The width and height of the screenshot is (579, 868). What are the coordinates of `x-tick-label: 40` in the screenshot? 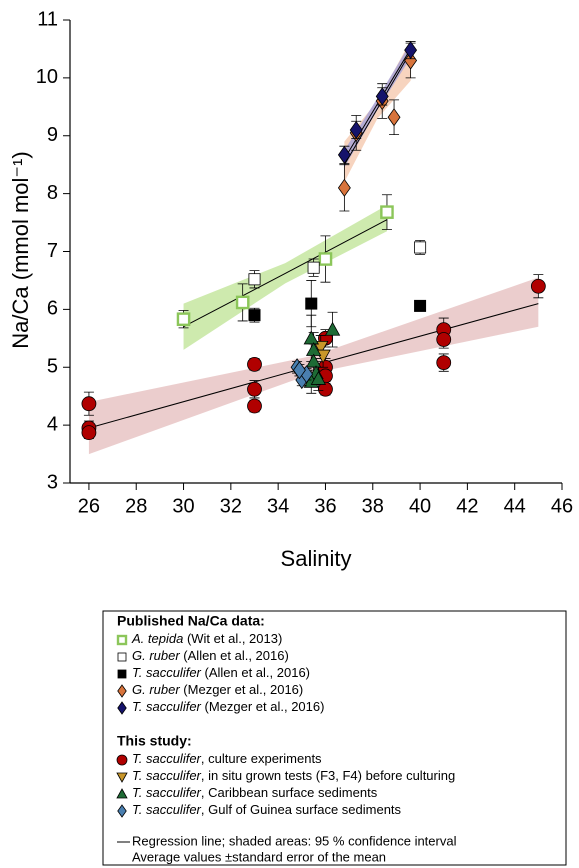 It's located at (420, 506).